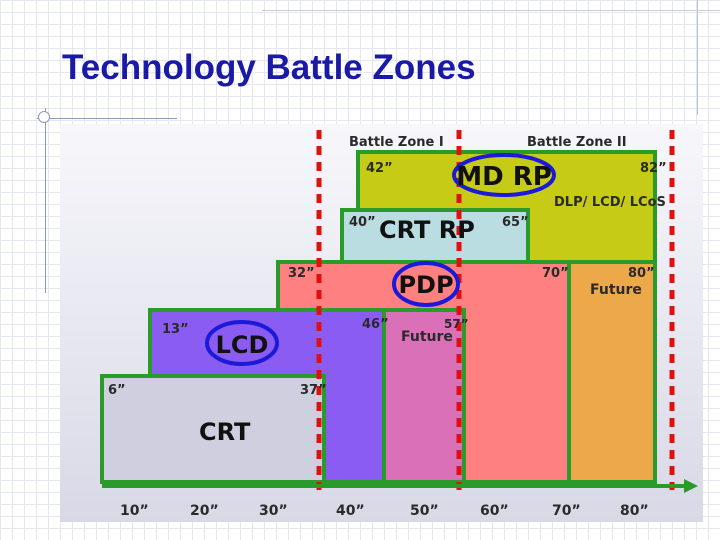  What do you see at coordinates (491, 10) in the screenshot?
I see `decorative-horizontal-line-top` at bounding box center [491, 10].